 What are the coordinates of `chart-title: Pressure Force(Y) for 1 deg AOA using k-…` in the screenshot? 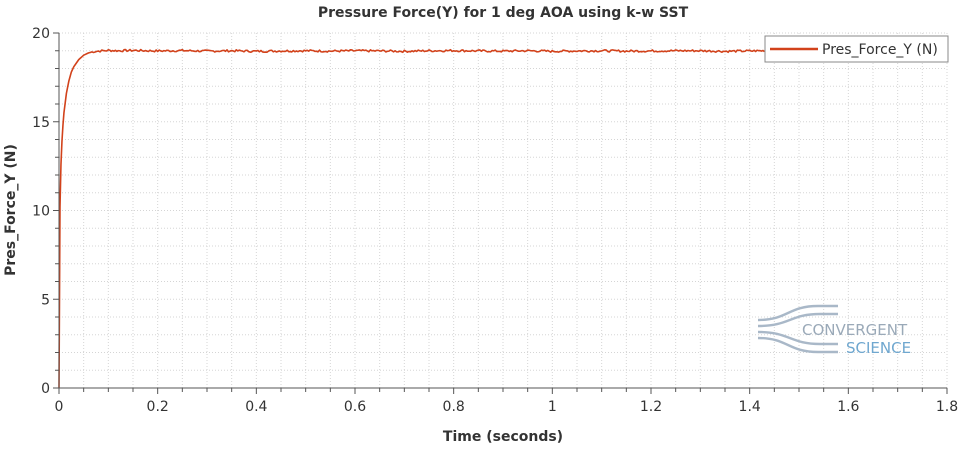 It's located at (503, 13).